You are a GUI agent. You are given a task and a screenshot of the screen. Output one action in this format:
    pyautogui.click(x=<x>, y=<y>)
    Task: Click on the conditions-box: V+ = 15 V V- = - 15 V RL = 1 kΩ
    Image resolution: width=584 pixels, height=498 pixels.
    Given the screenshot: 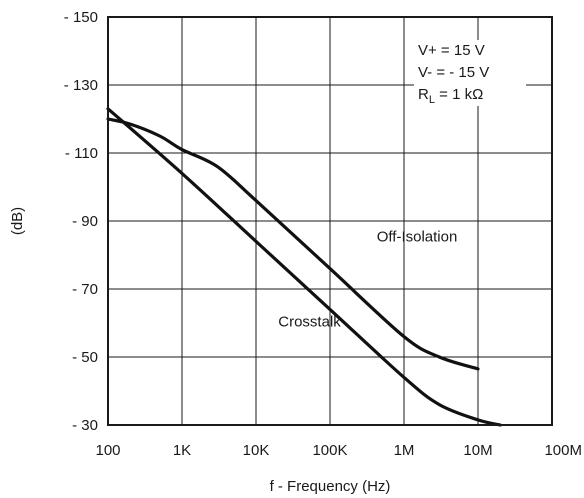 What is the action you would take?
    pyautogui.click(x=470, y=73)
    